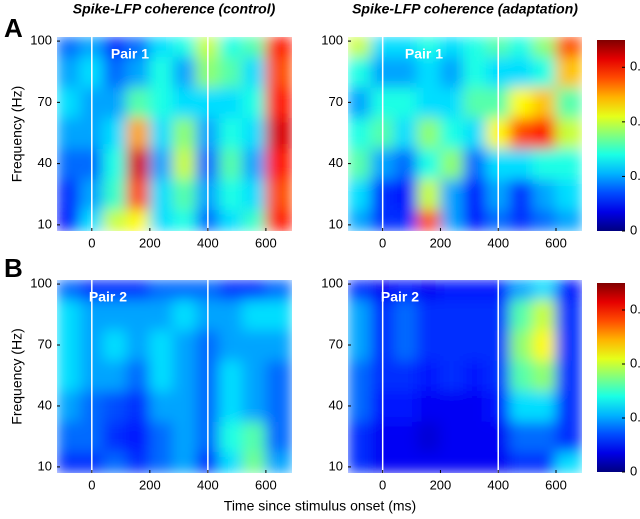 The height and width of the screenshot is (519, 640). I want to click on y-tick-label: 10, so click(45, 223).